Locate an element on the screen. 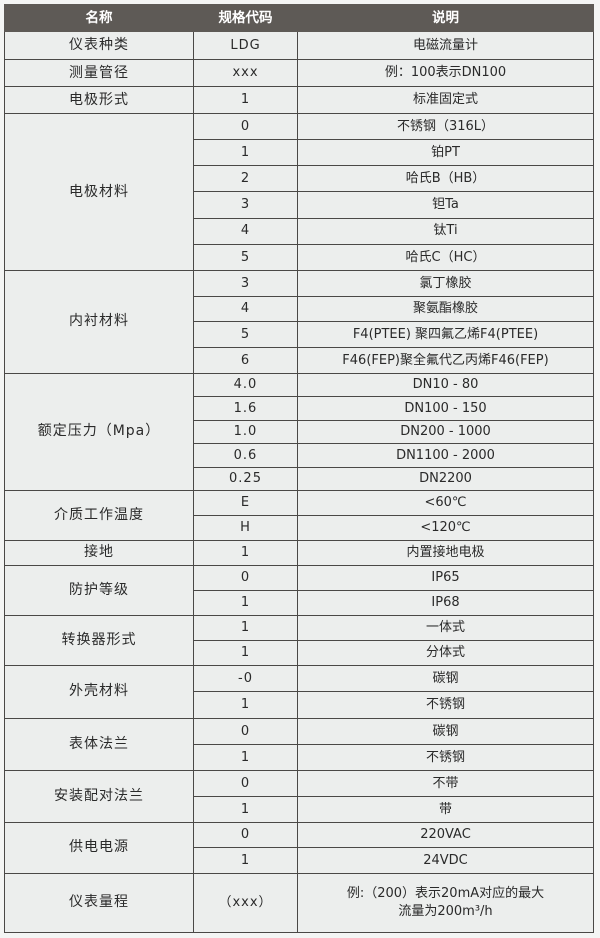 This screenshot has width=600, height=938. table-row: 介质工作温度 E <60℃ is located at coordinates (299, 515).